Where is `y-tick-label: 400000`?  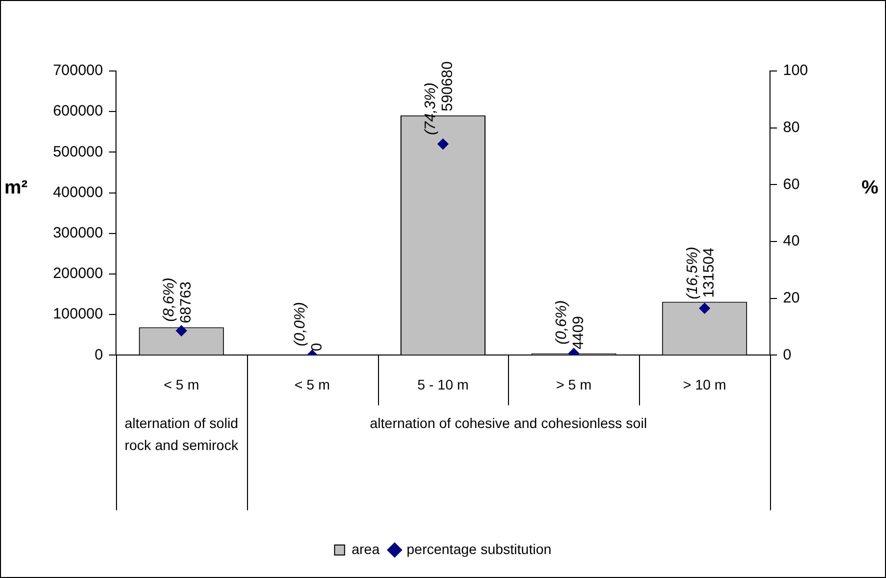 y-tick-label: 400000 is located at coordinates (77, 192).